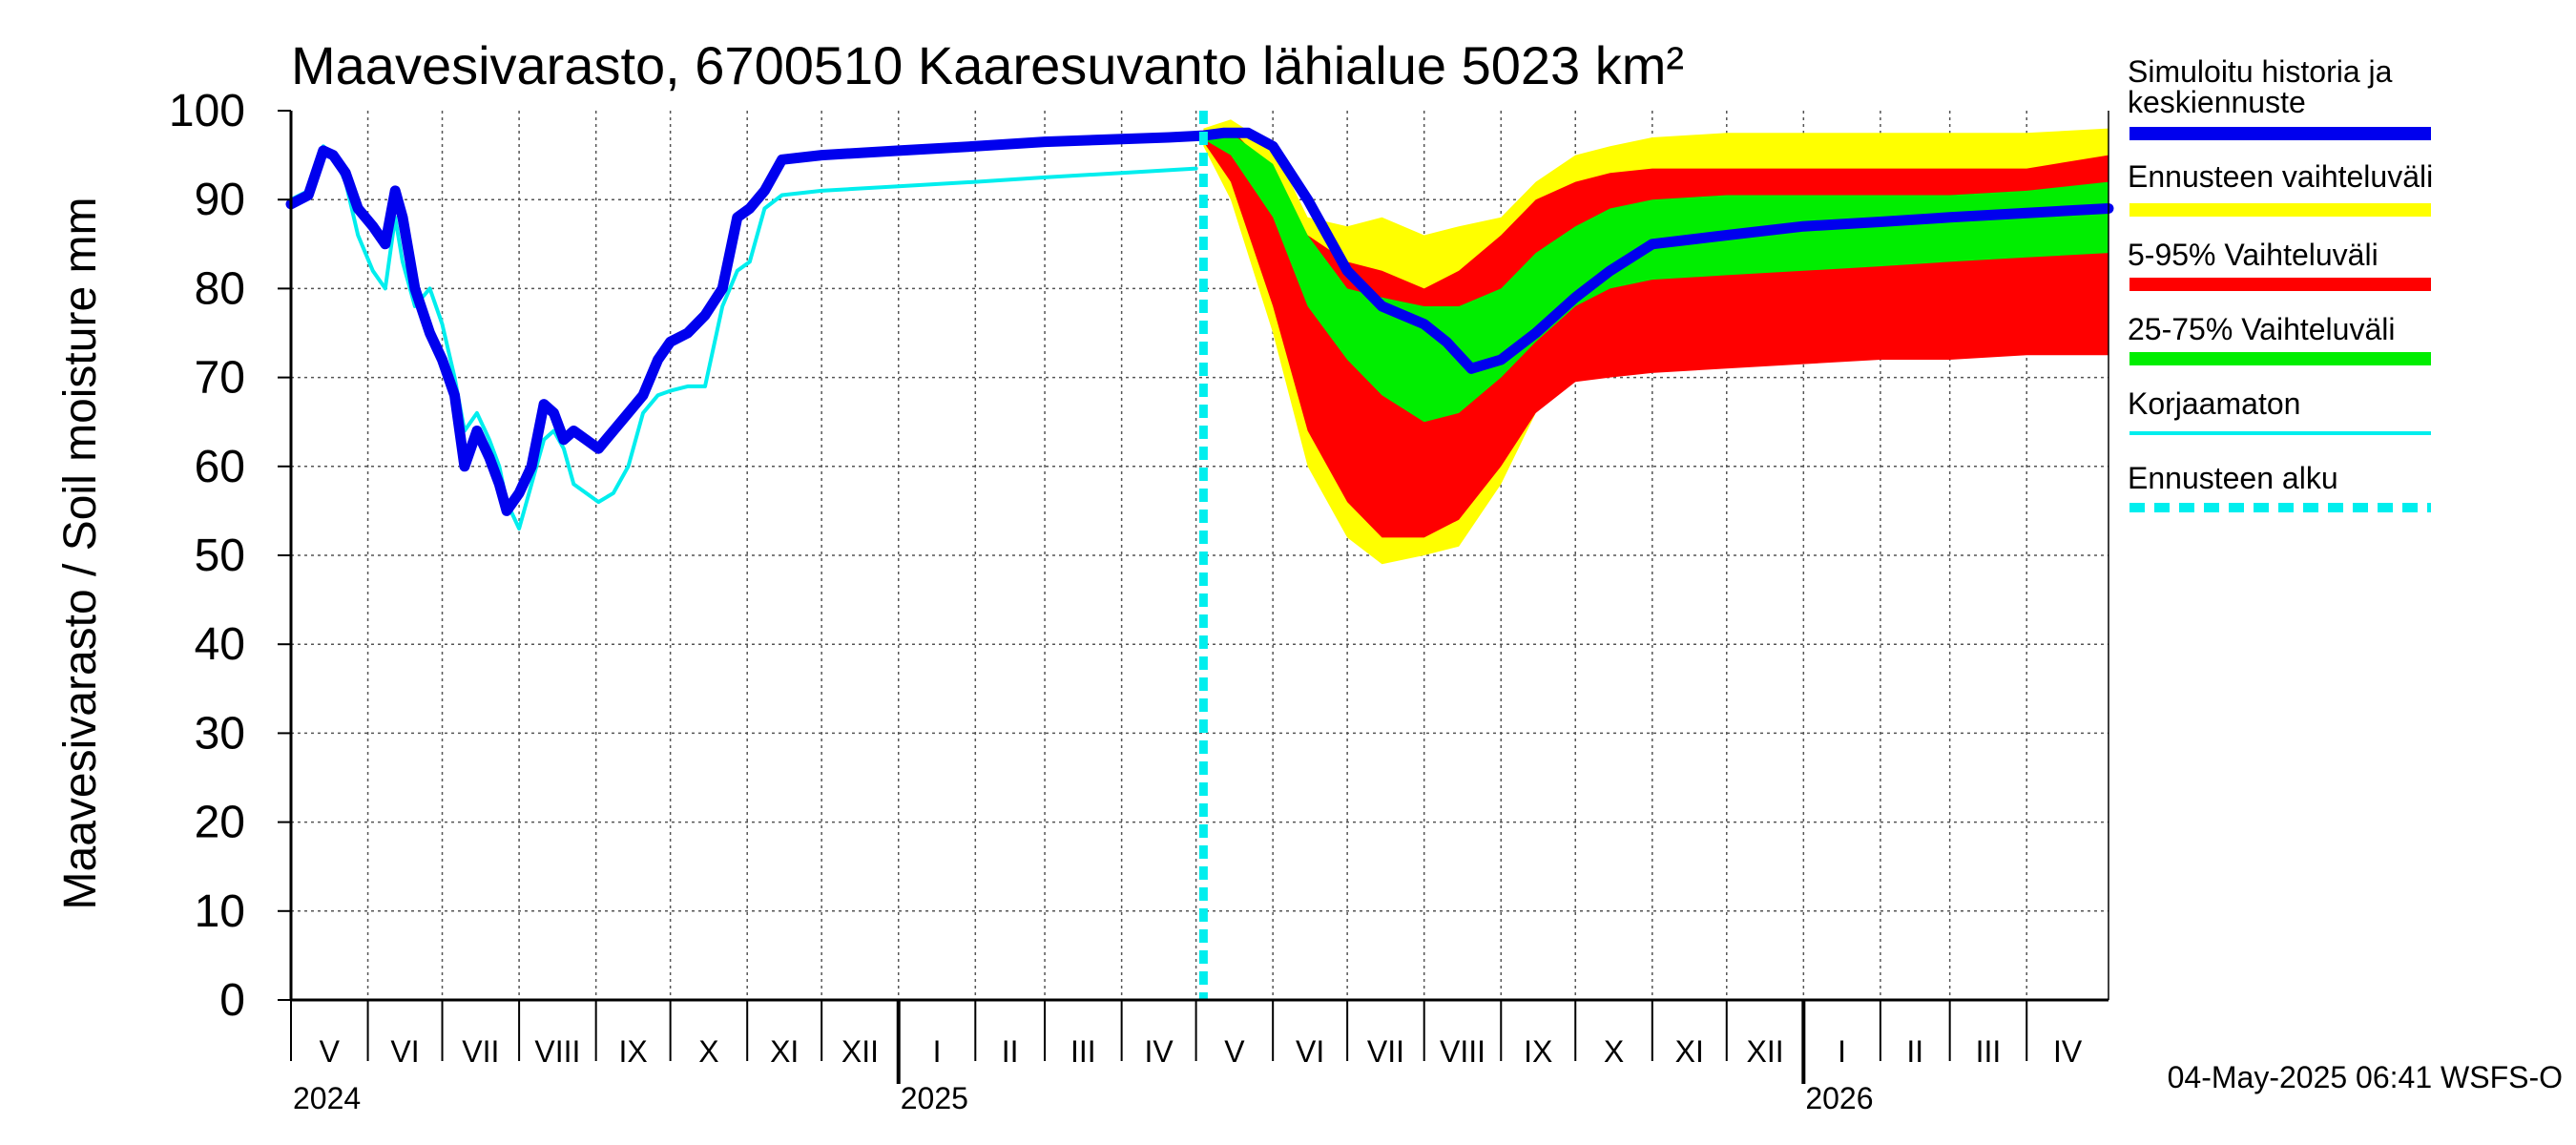  Describe the element at coordinates (2261, 329) in the screenshot. I see `legend-label: 25-75% Vaihteluväli` at that location.